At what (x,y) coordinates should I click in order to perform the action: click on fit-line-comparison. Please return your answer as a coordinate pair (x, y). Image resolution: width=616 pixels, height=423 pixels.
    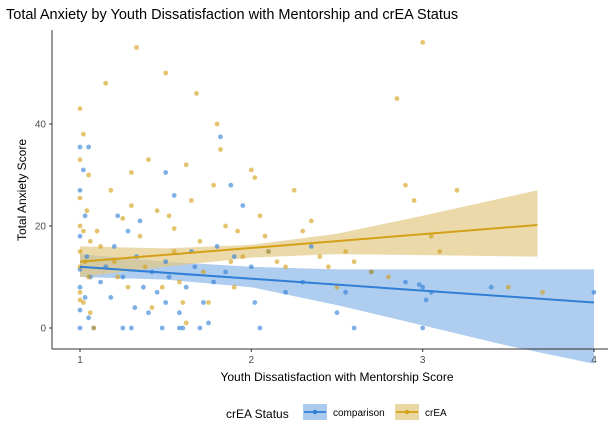
    Looking at the image, I should click on (337, 284).